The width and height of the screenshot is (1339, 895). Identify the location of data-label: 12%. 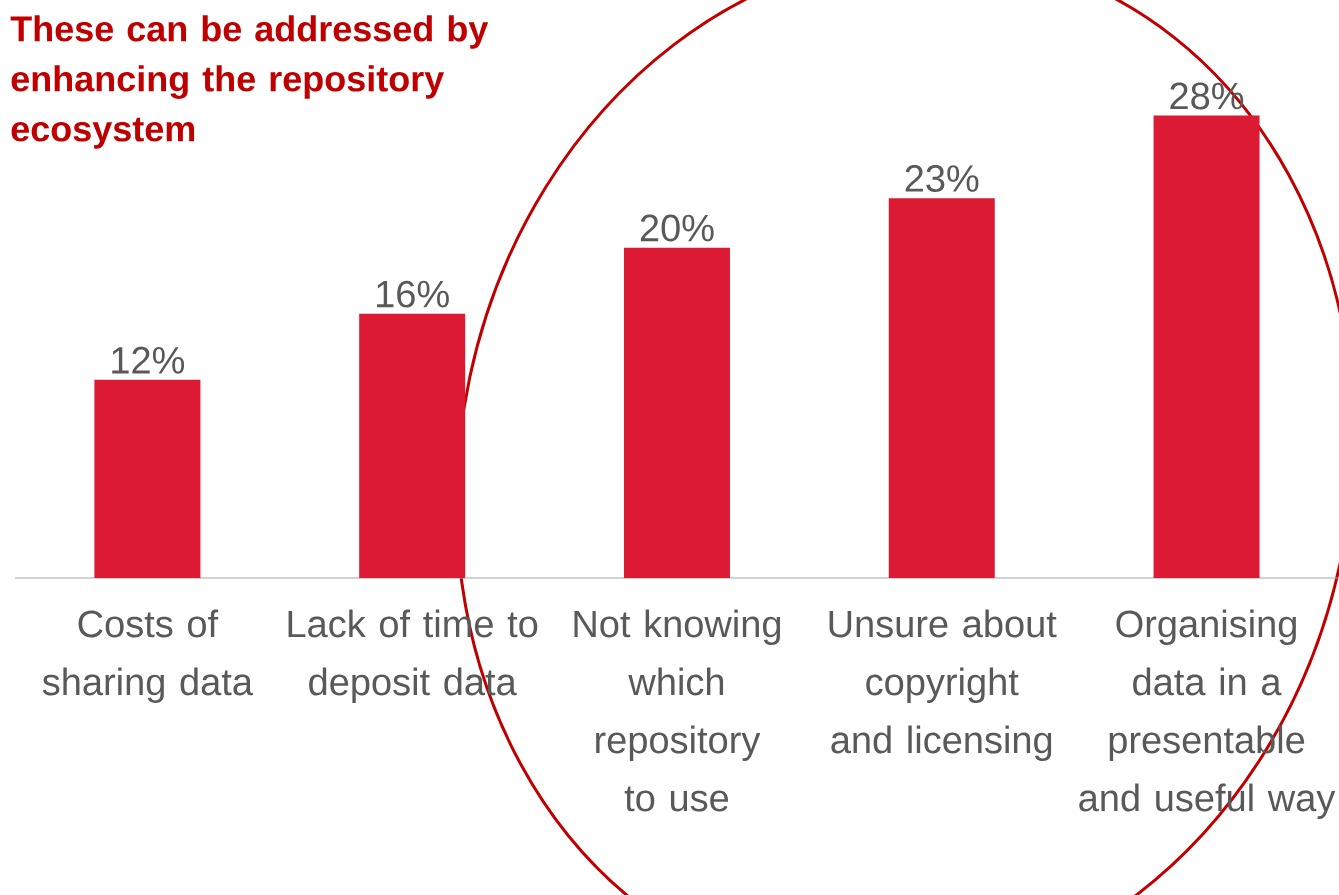
(148, 360).